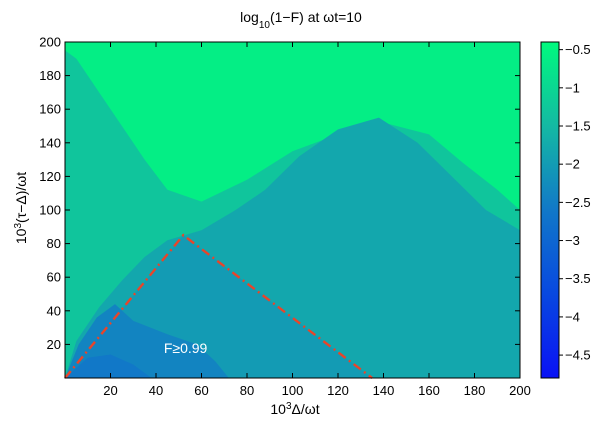 Image resolution: width=603 pixels, height=423 pixels. What do you see at coordinates (475, 390) in the screenshot?
I see `x-tick-label: 180` at bounding box center [475, 390].